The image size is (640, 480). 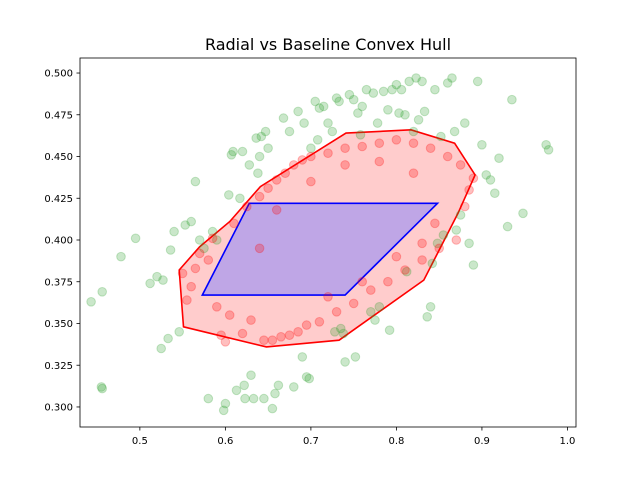 I want to click on baseline-hull-polygon, so click(x=320, y=249).